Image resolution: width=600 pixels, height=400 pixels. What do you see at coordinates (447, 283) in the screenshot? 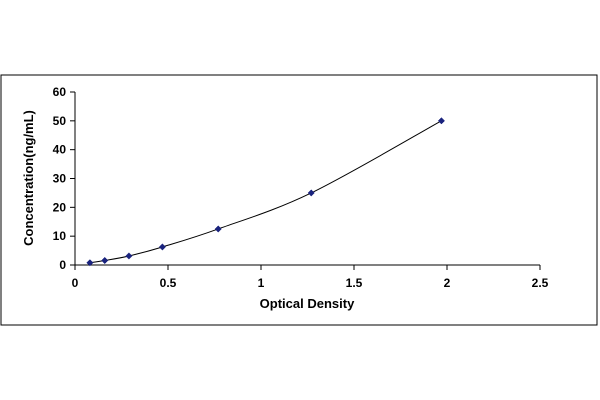
I see `x-tick-label: 2` at bounding box center [447, 283].